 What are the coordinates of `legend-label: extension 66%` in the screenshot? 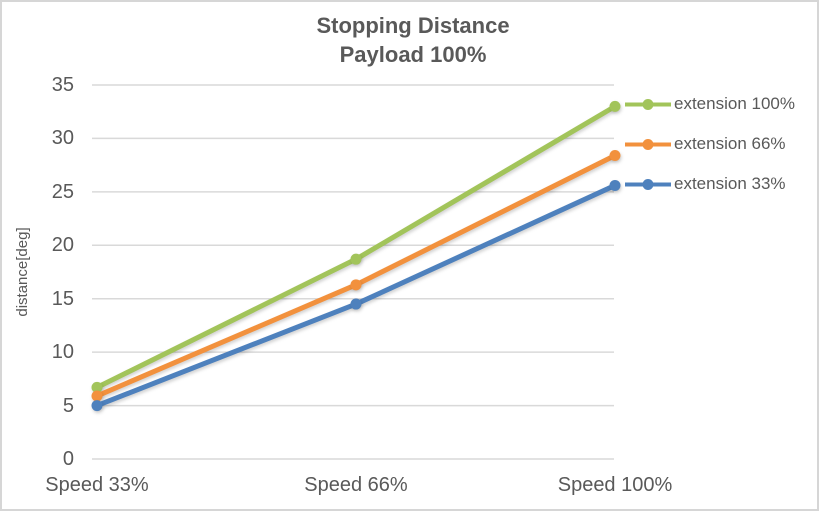 It's located at (730, 143).